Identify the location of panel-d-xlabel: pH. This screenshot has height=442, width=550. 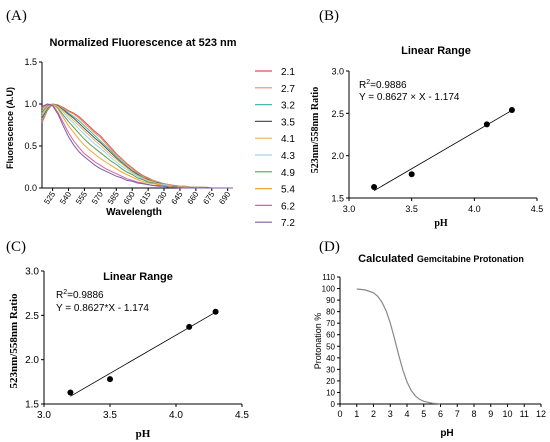
(446, 433).